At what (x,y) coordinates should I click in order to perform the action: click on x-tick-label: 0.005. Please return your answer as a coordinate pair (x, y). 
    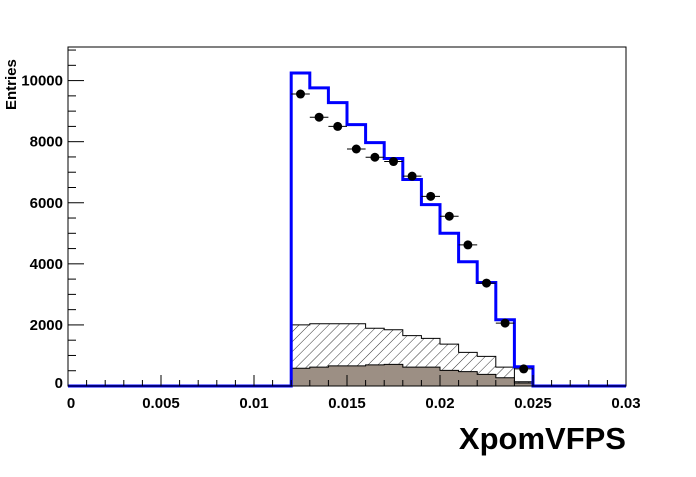
    Looking at the image, I should click on (161, 403).